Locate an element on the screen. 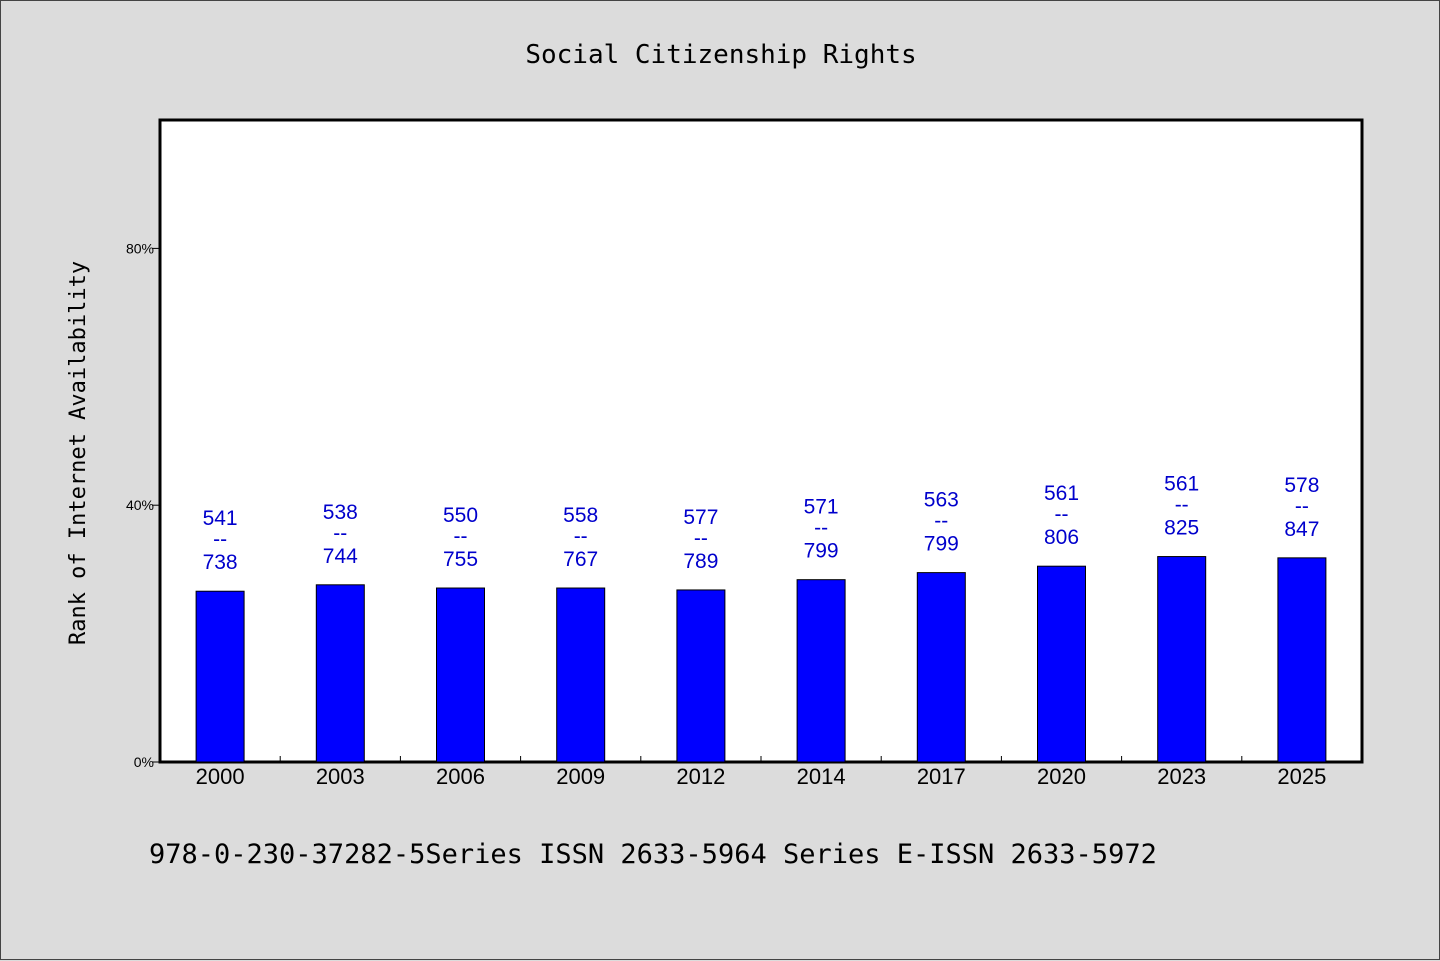 The width and height of the screenshot is (1440, 961). chart-title: Social Citizenship Rights is located at coordinates (720, 55).